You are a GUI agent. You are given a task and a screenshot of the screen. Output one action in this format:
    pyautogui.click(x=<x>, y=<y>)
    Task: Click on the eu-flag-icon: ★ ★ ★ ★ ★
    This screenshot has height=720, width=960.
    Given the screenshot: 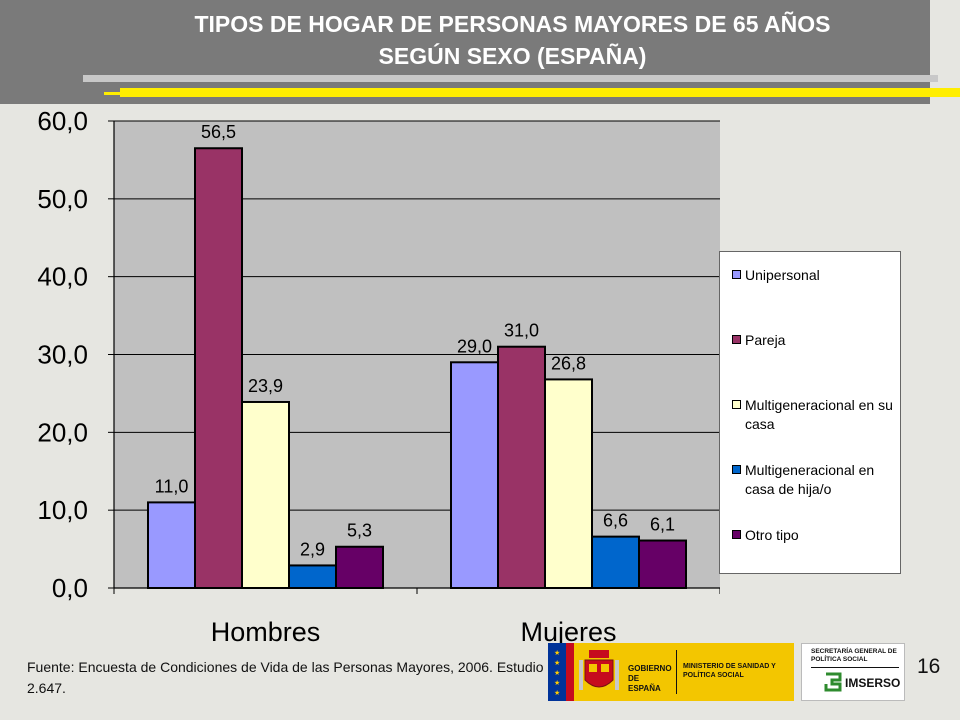 What is the action you would take?
    pyautogui.click(x=557, y=672)
    